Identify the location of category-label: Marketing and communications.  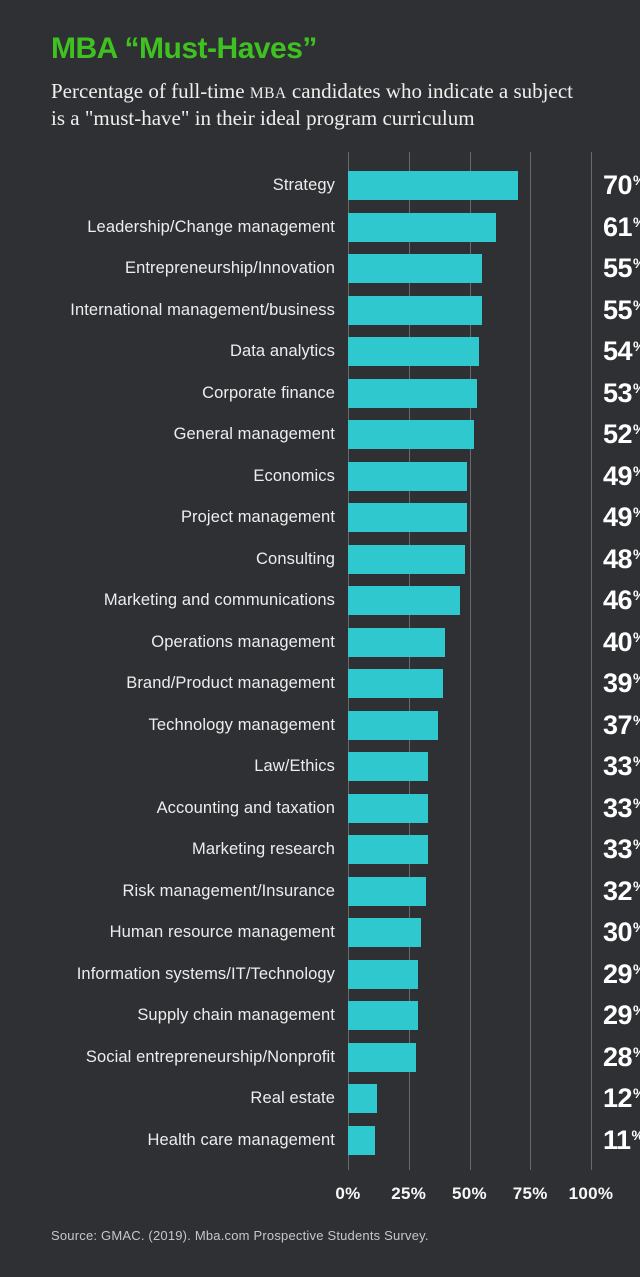
(219, 600).